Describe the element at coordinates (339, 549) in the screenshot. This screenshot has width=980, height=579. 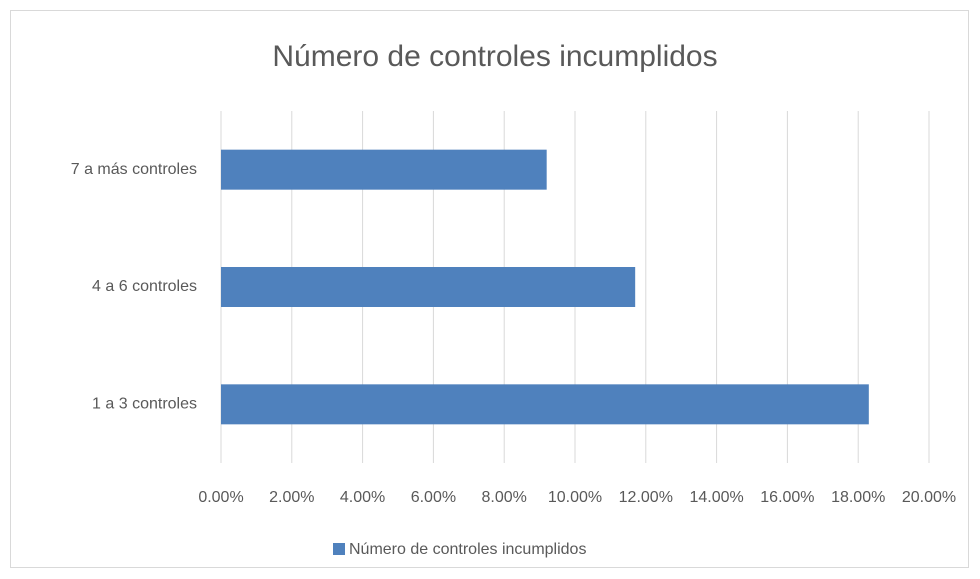
I see `legend-swatch` at that location.